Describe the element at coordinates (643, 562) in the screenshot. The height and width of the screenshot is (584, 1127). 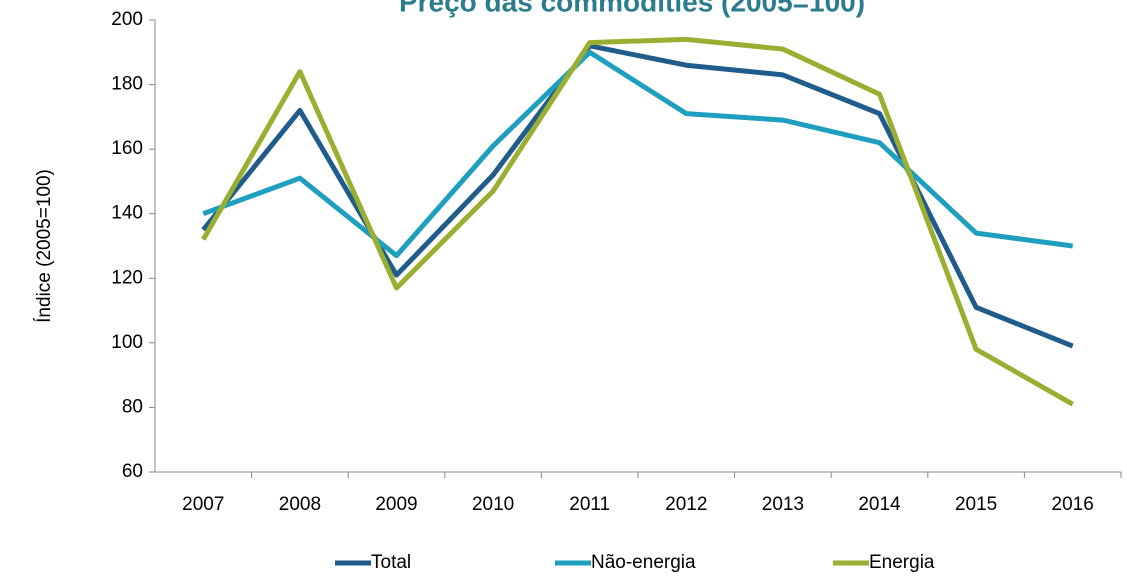
I see `legend-label: Não-energia` at that location.